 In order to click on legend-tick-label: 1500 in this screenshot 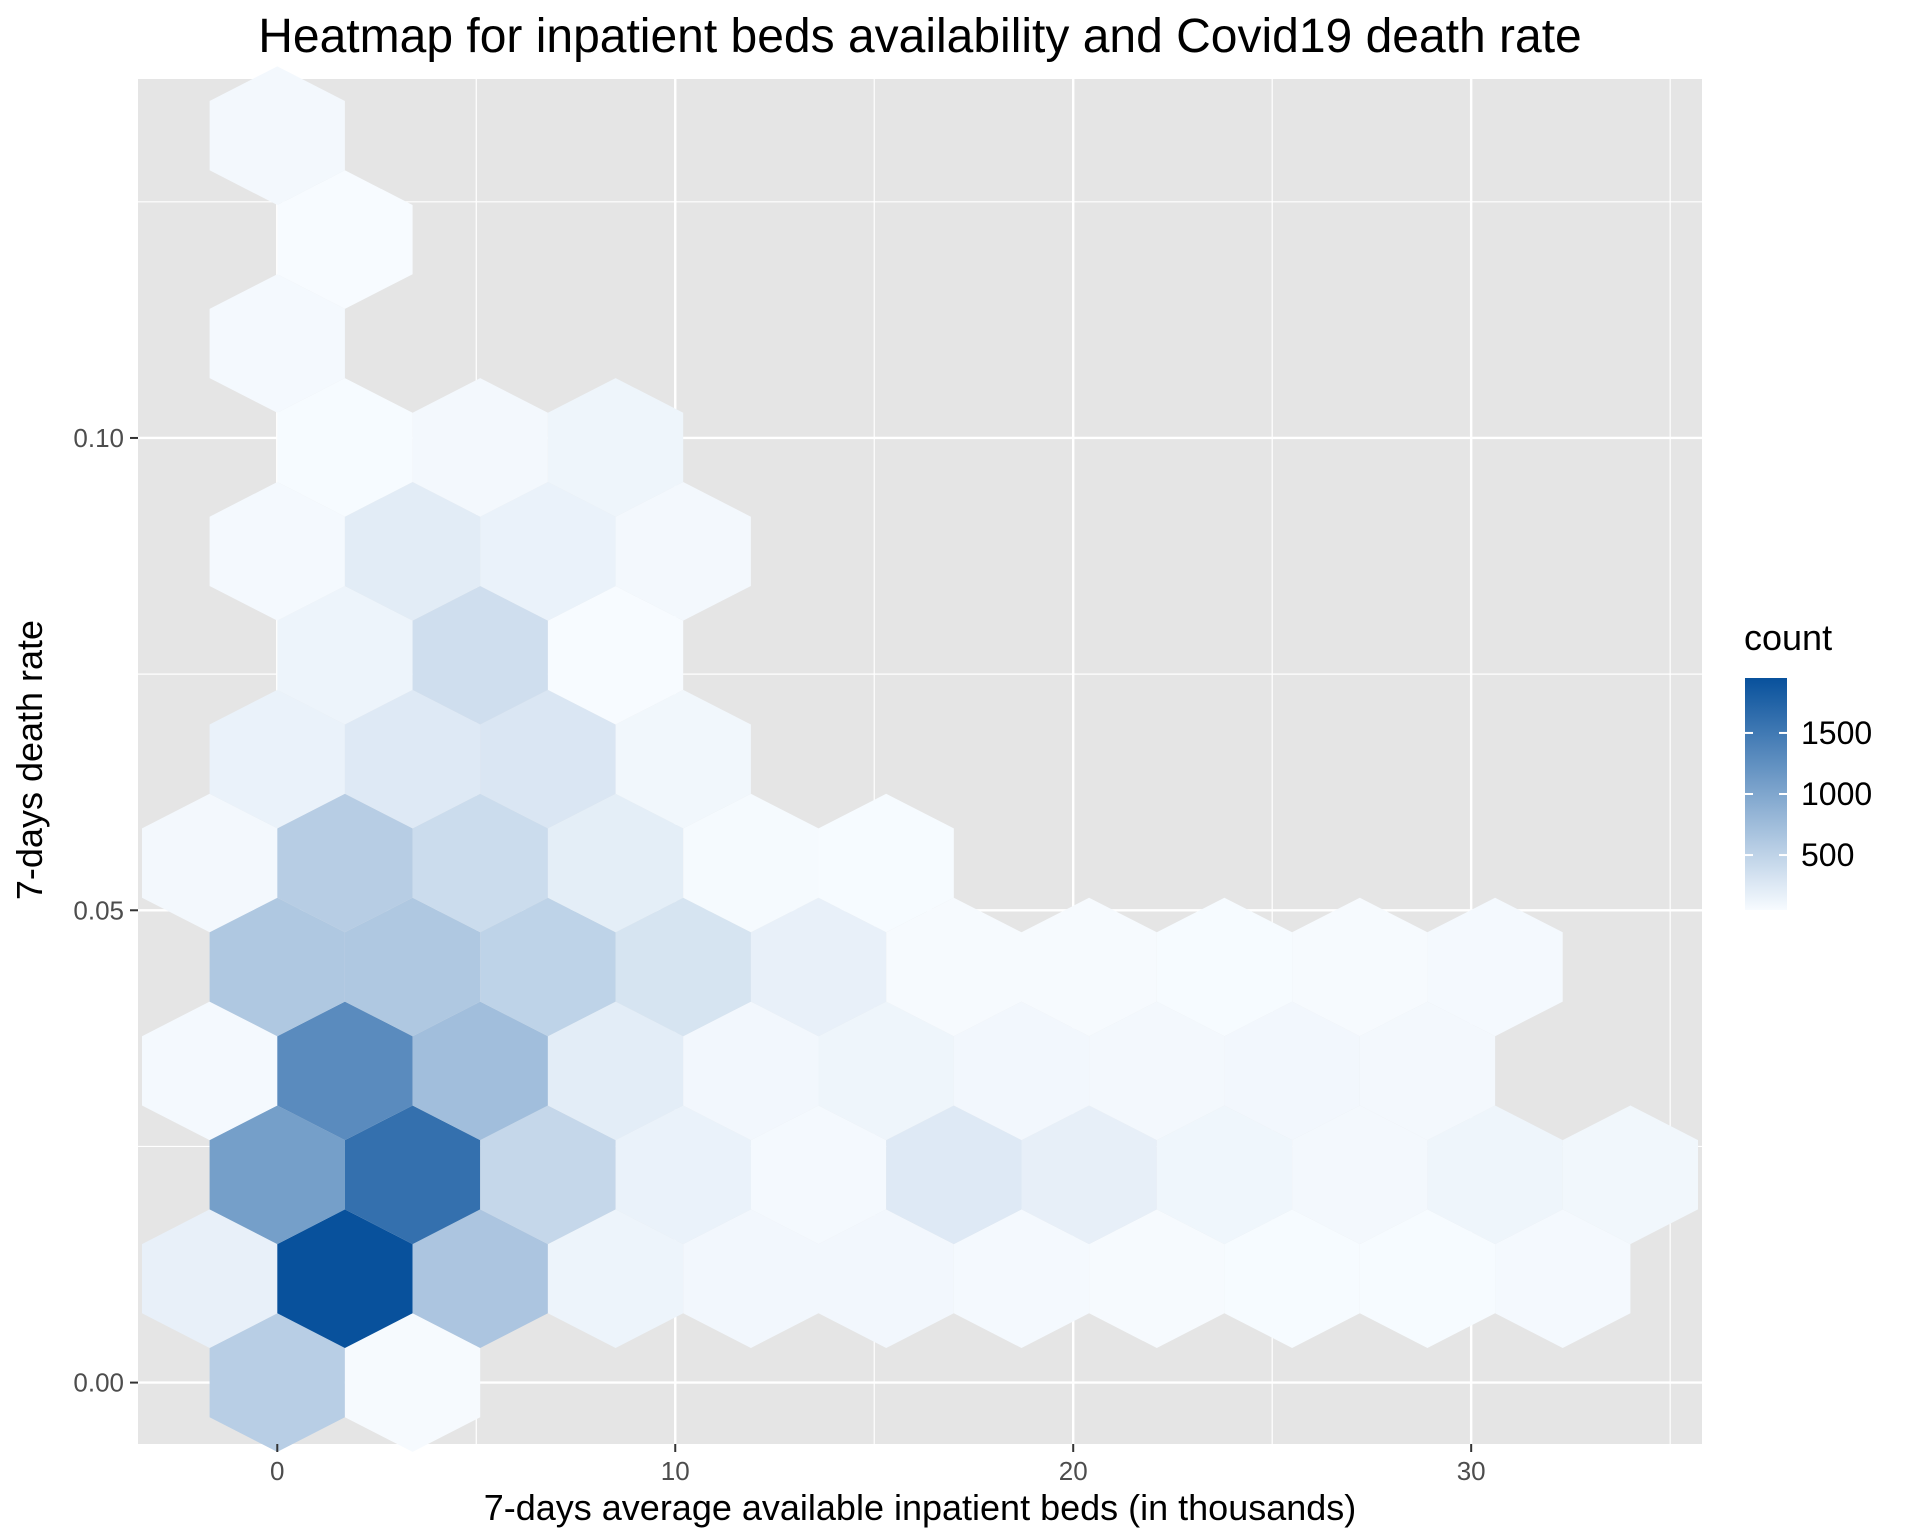, I will do `click(1836, 733)`.